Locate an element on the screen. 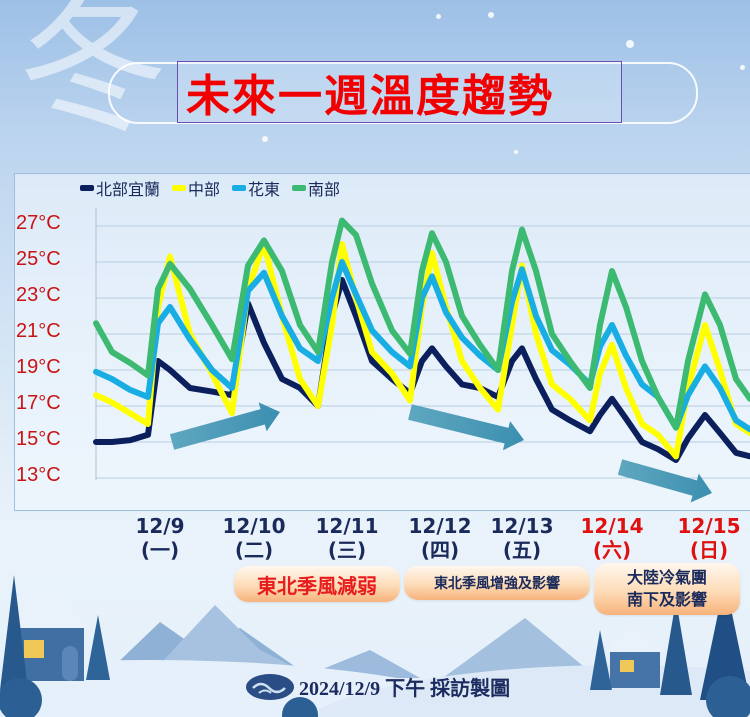 The width and height of the screenshot is (750, 717). cloud-logo-icon is located at coordinates (270, 686).